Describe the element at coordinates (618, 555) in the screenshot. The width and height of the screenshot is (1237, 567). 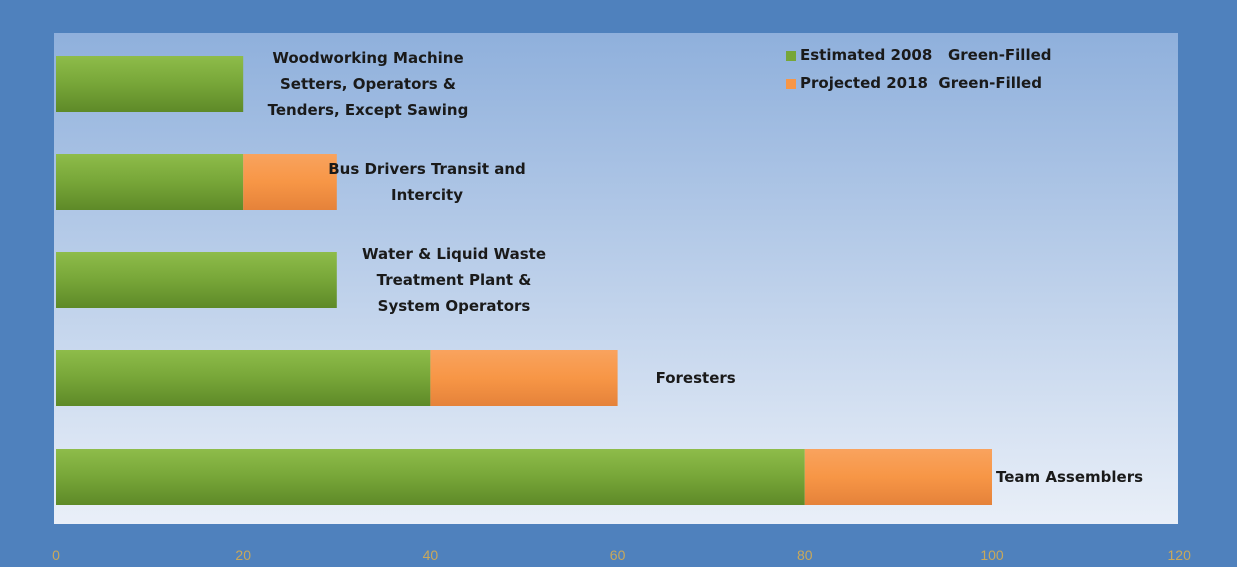
I see `x-tick-label-60: 60` at that location.